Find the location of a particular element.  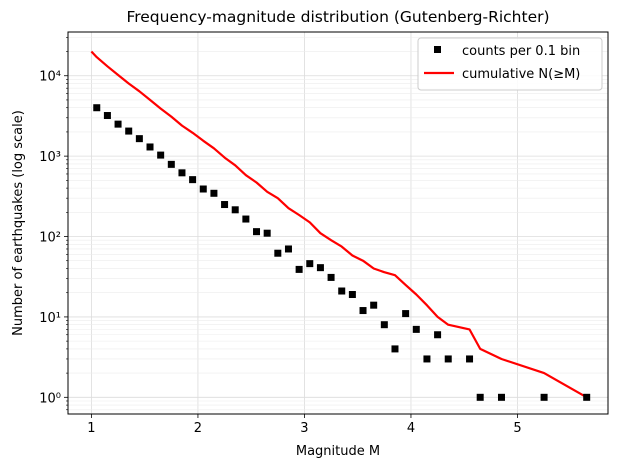

x-axis-label: Magnitude M is located at coordinates (338, 451).